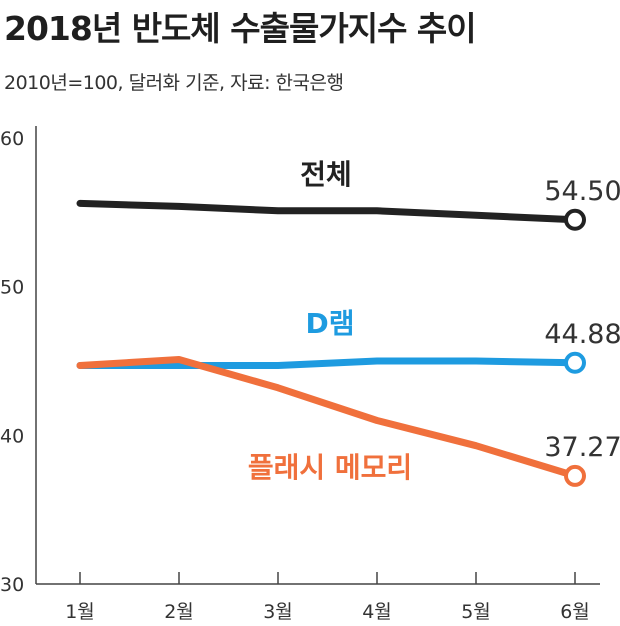 The width and height of the screenshot is (620, 626). I want to click on y-tick-label: 50, so click(12, 288).